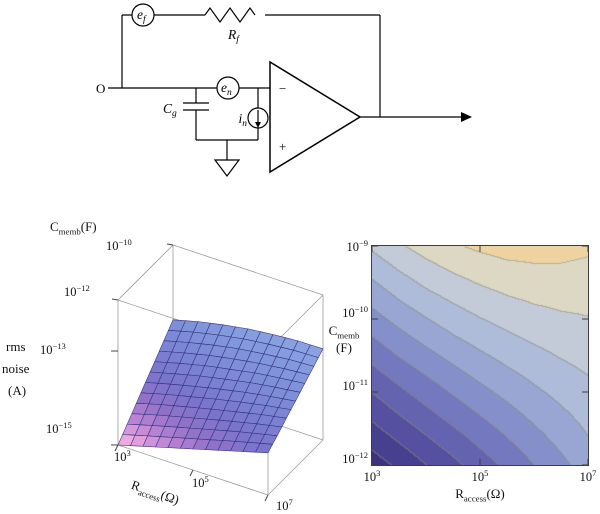 The width and height of the screenshot is (600, 514). I want to click on surface-x-tick-1: 10⁵, so click(200, 482).